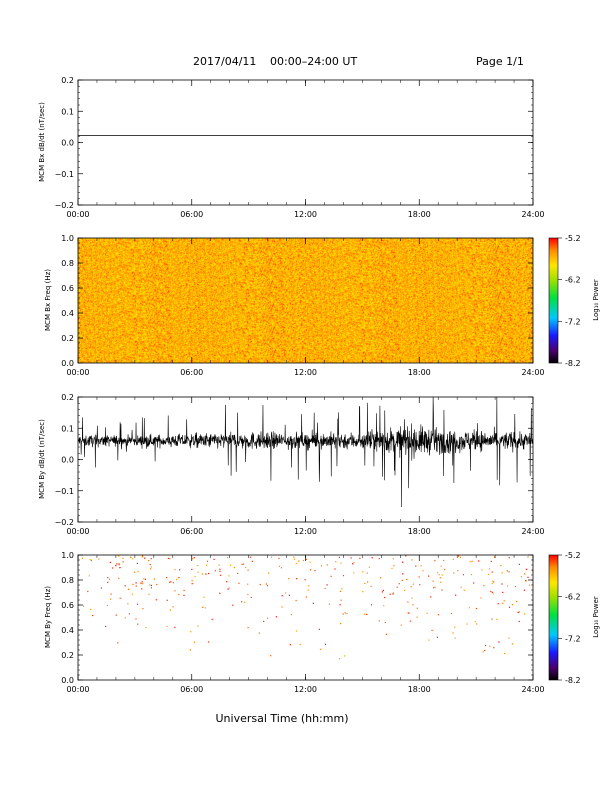  What do you see at coordinates (67, 238) in the screenshot?
I see `y-tick-label: 1.0` at bounding box center [67, 238].